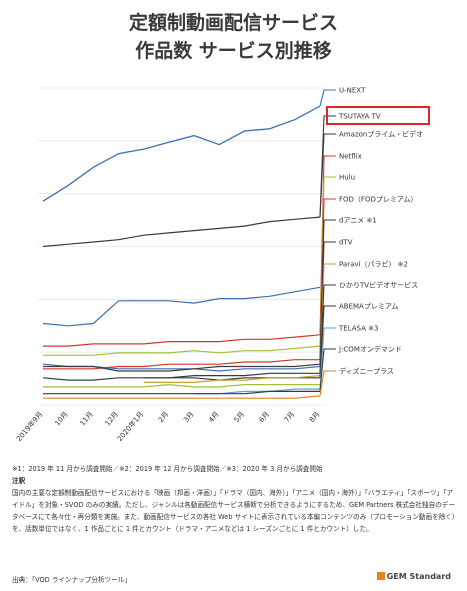 Image resolution: width=467 pixels, height=591 pixels. I want to click on logo-text: GEM Standard, so click(418, 576).